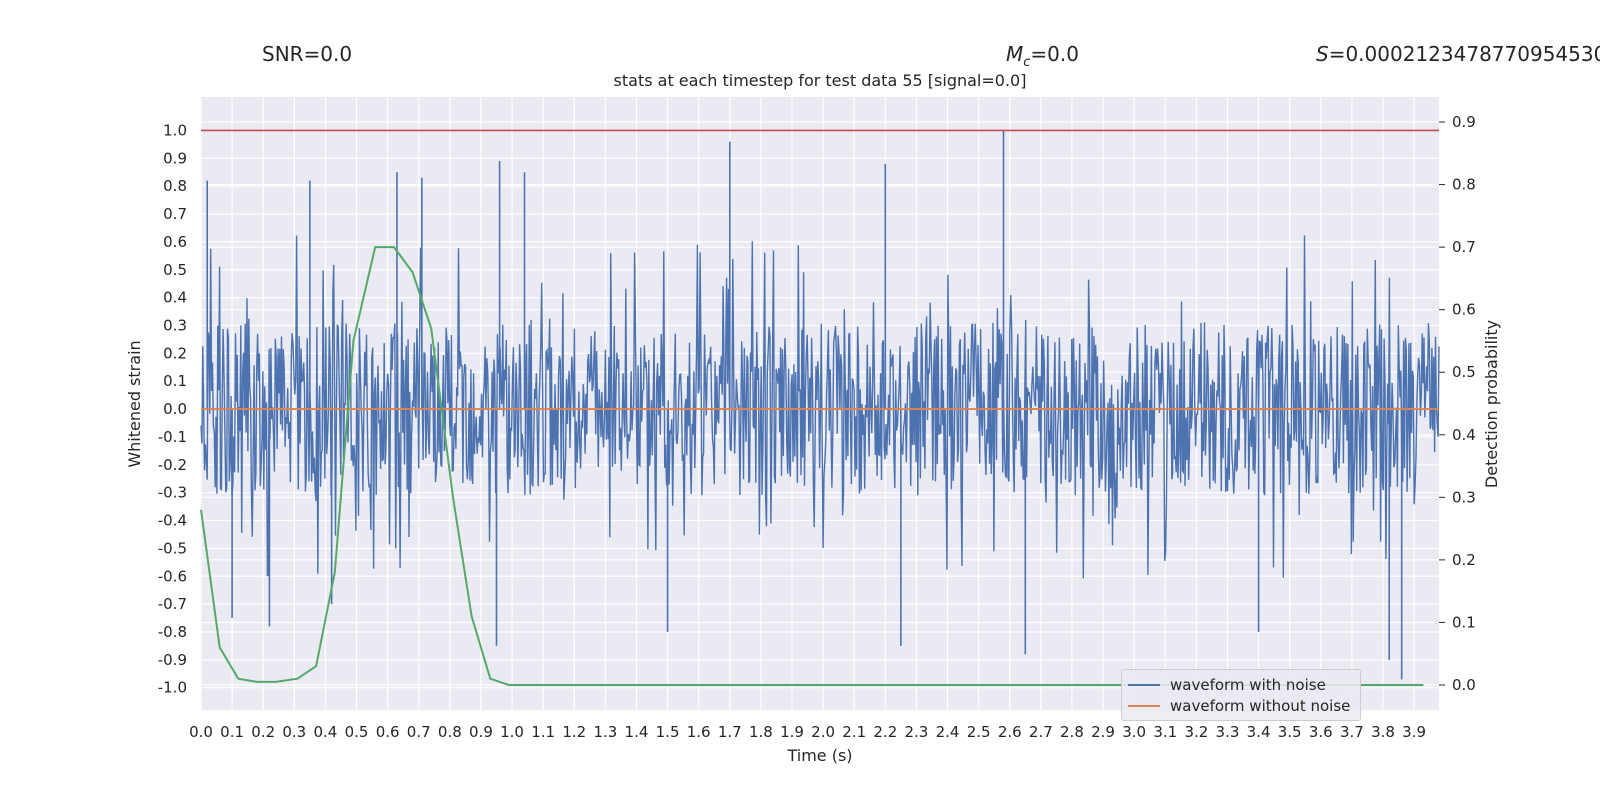  What do you see at coordinates (1290, 732) in the screenshot?
I see `x-tick-label: 3.5` at bounding box center [1290, 732].